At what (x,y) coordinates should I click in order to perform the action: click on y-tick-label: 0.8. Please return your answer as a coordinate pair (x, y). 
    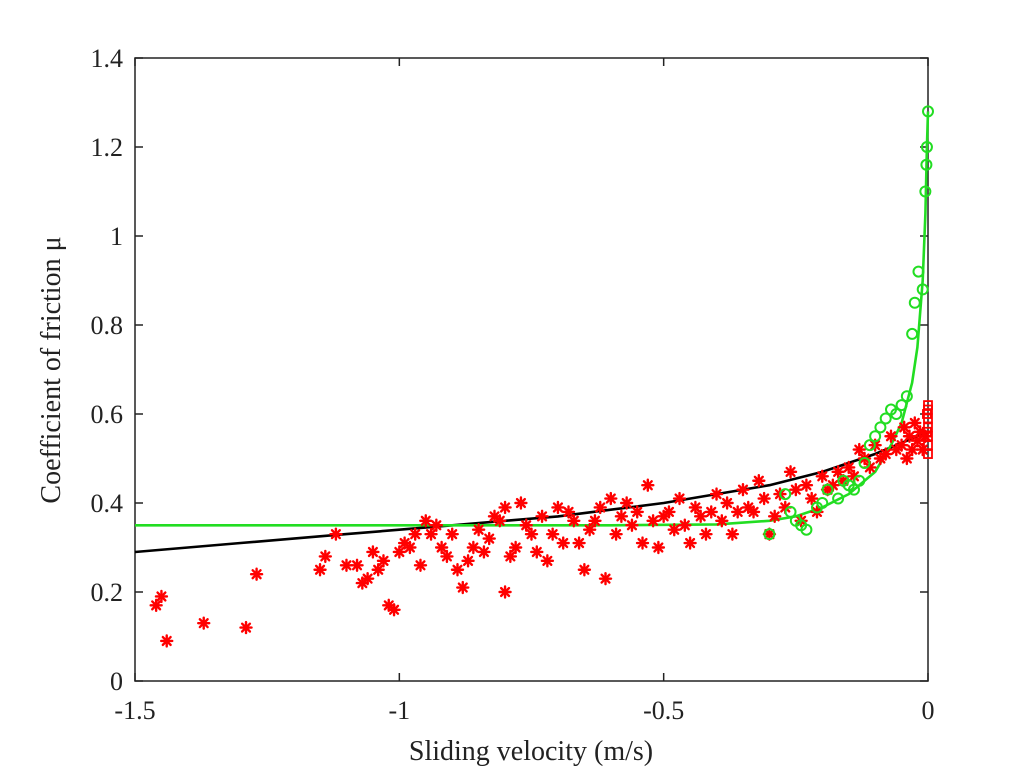
    Looking at the image, I should click on (107, 325).